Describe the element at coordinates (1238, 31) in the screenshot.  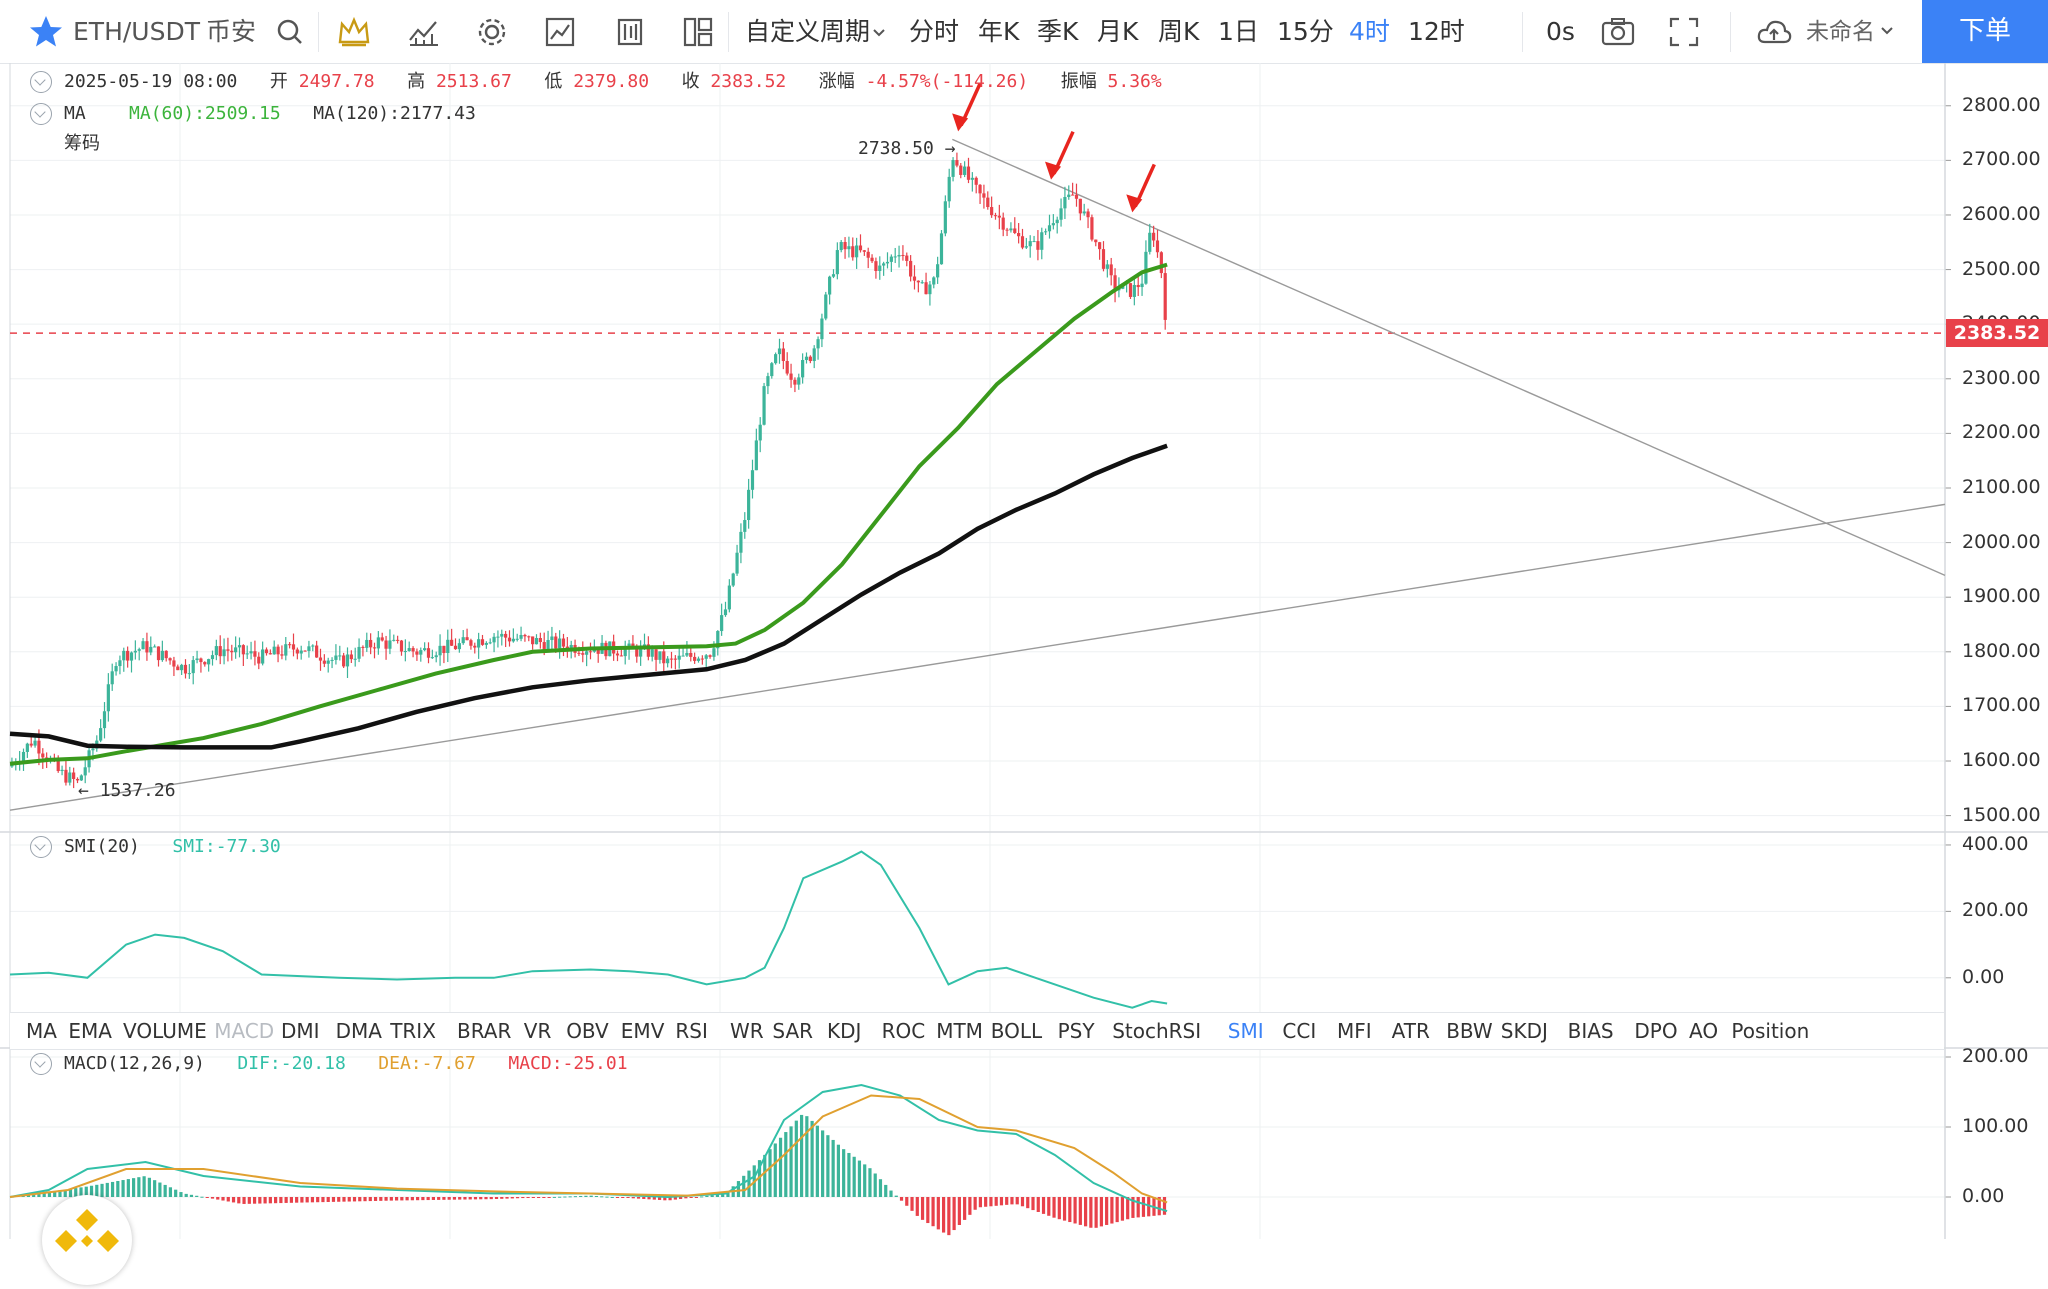
I see `period-tab-1d: 1日` at that location.